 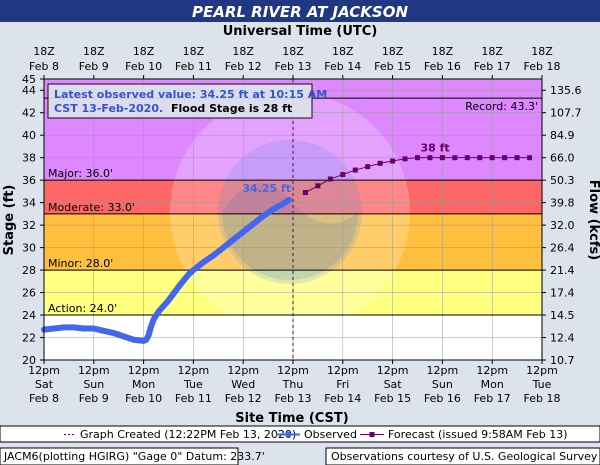 What do you see at coordinates (501, 106) in the screenshot?
I see `record-label: Record: 43.3'` at bounding box center [501, 106].